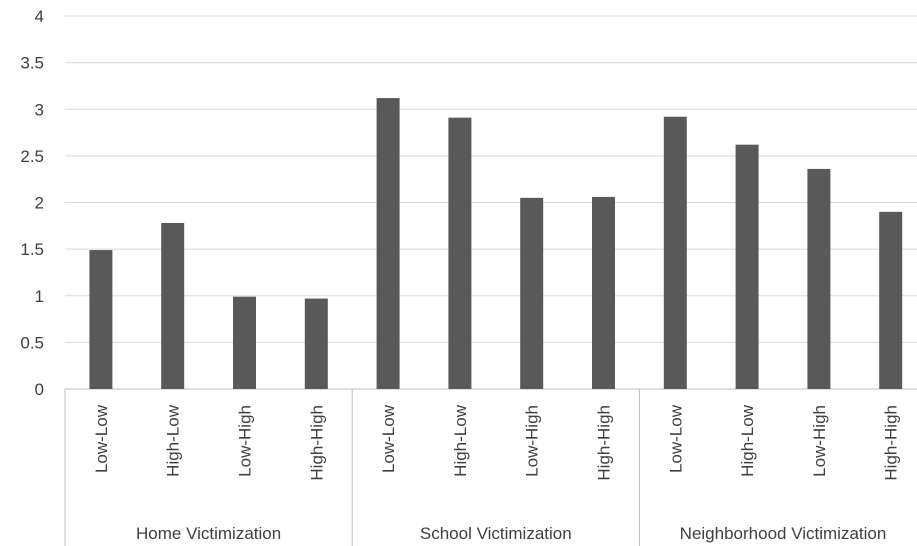 The width and height of the screenshot is (917, 546). Describe the element at coordinates (39, 296) in the screenshot. I see `y-tick-label: 1` at that location.